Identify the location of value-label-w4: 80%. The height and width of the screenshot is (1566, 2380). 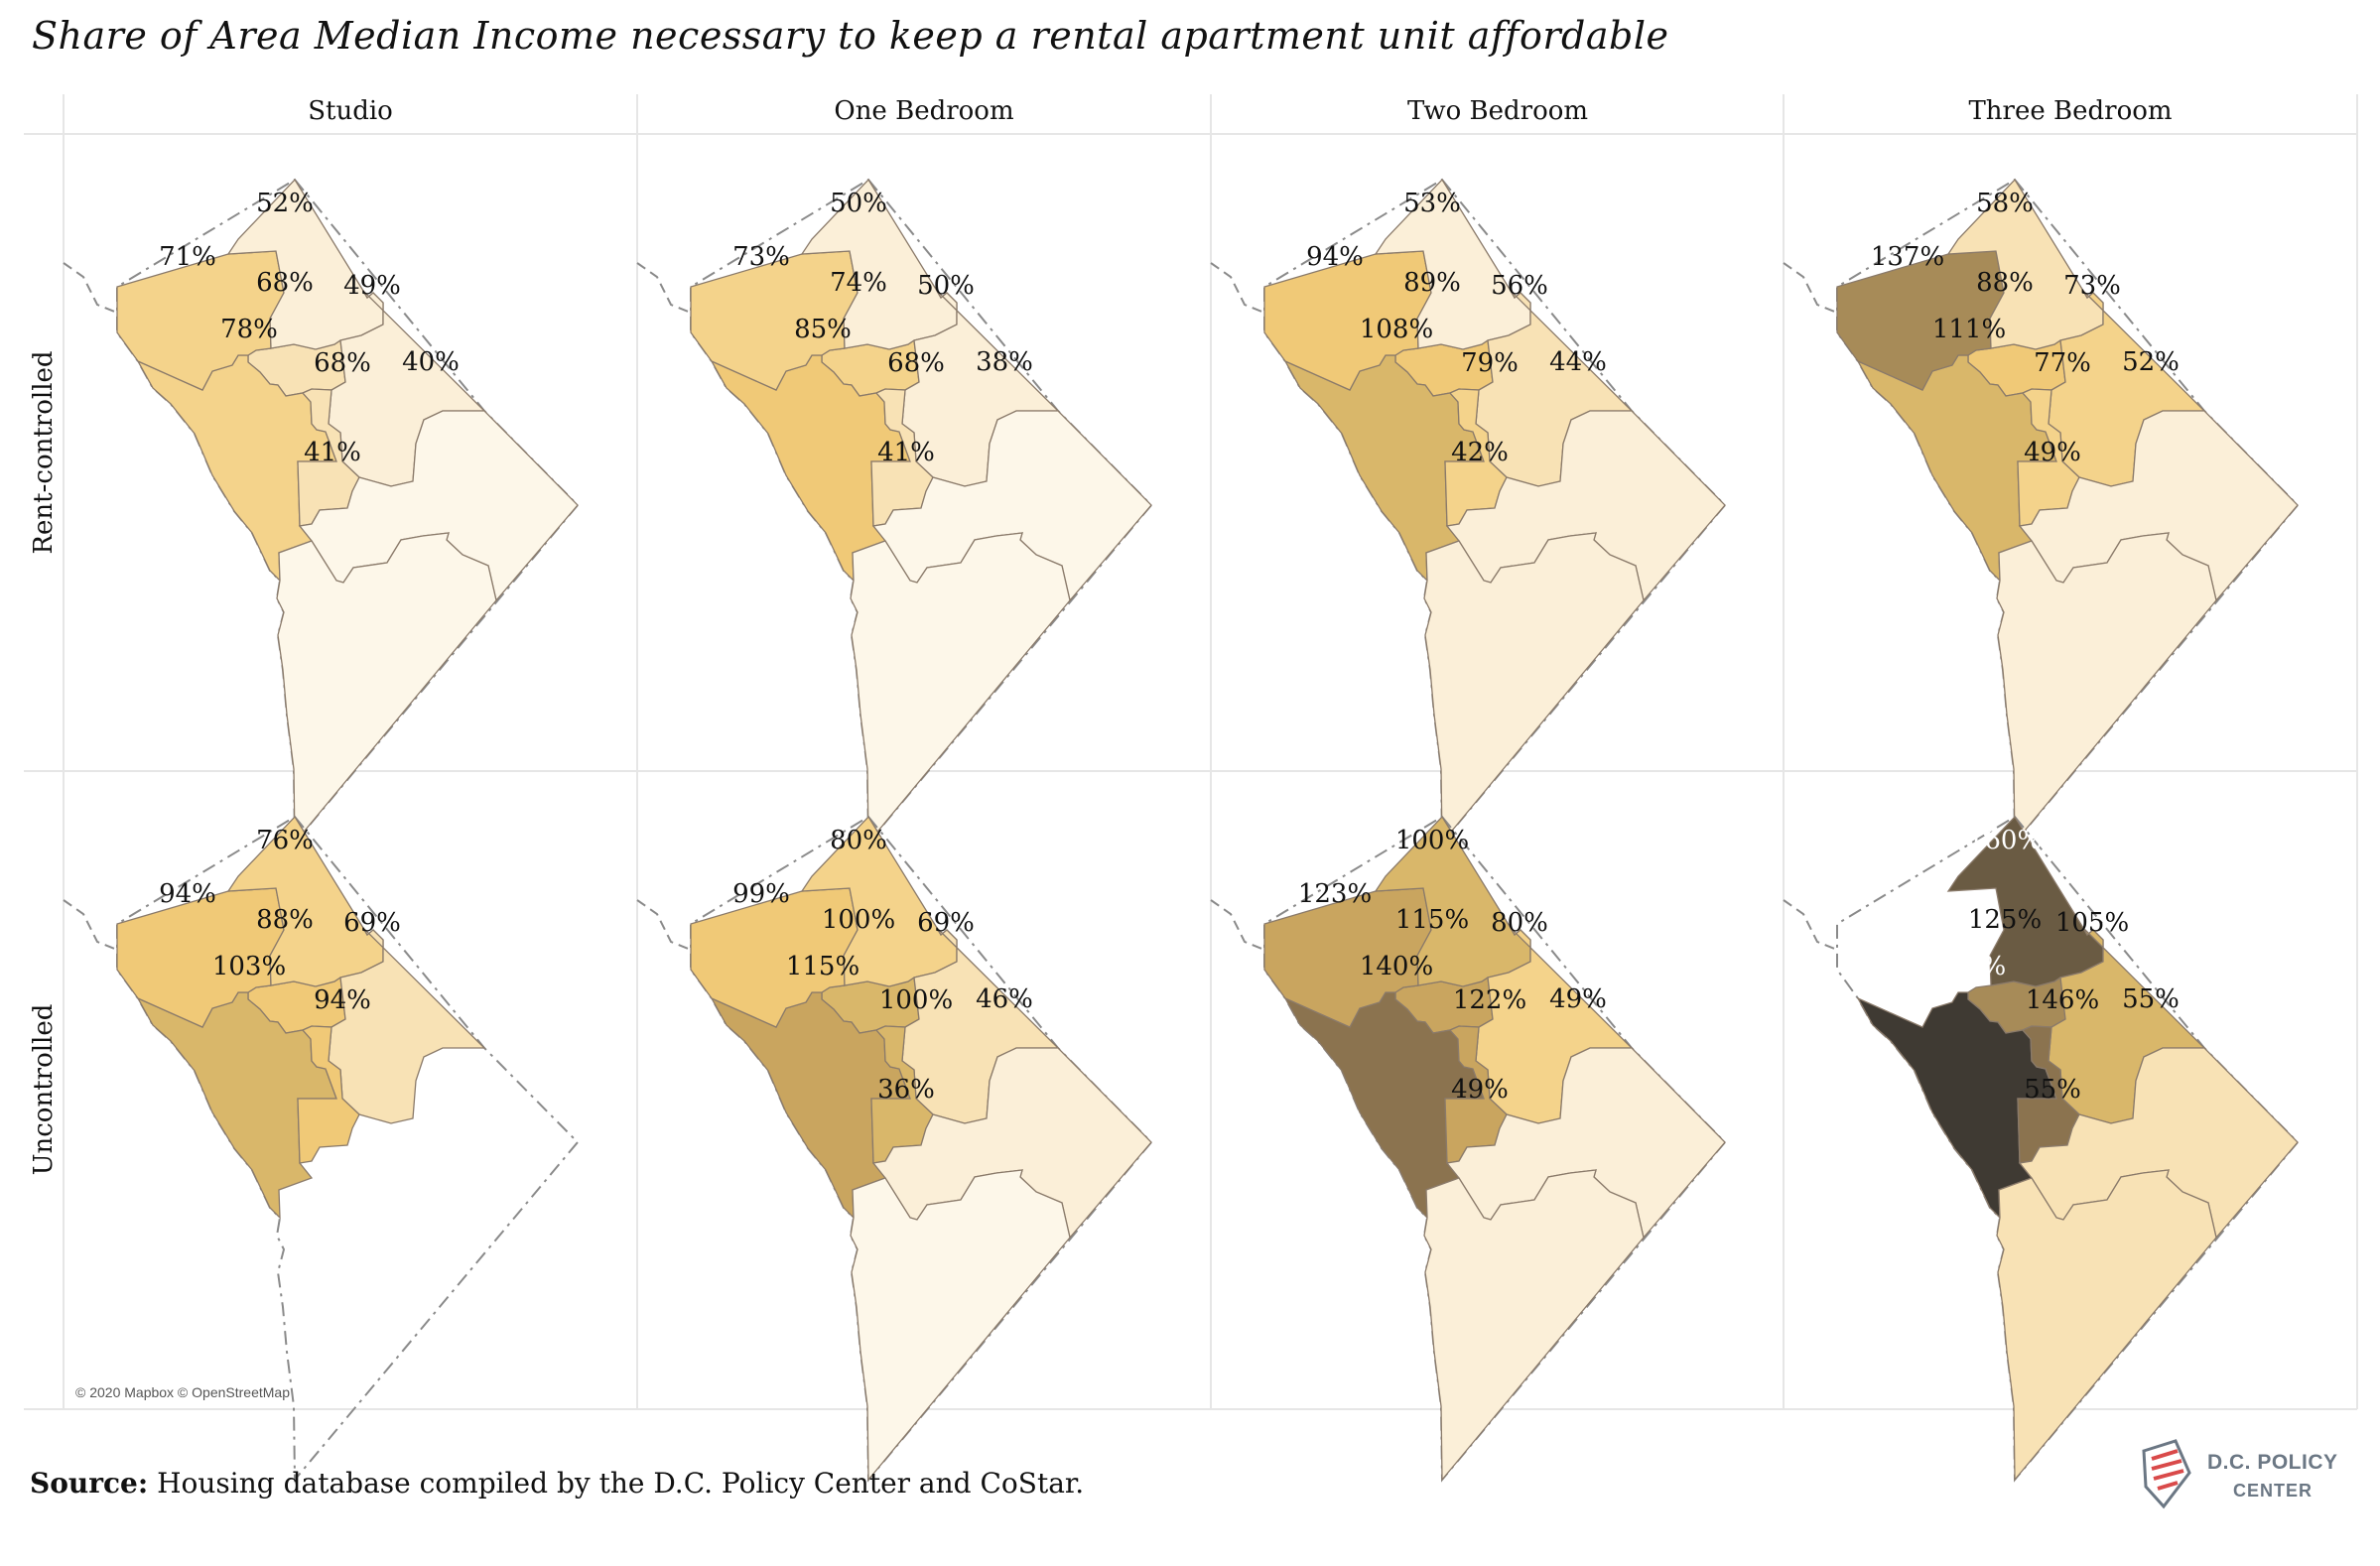
(858, 841).